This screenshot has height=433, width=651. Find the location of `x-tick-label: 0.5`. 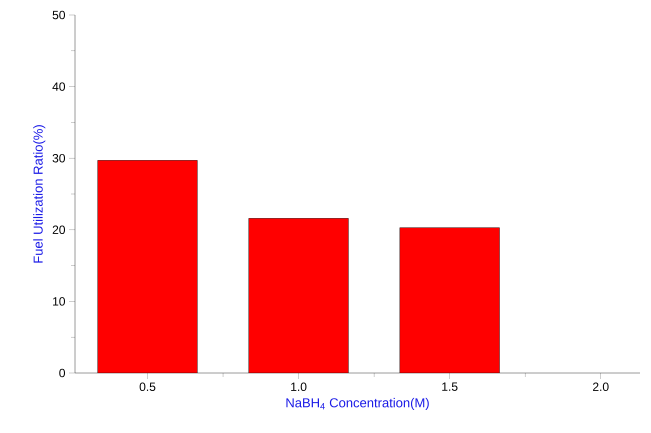

x-tick-label: 0.5 is located at coordinates (148, 387).